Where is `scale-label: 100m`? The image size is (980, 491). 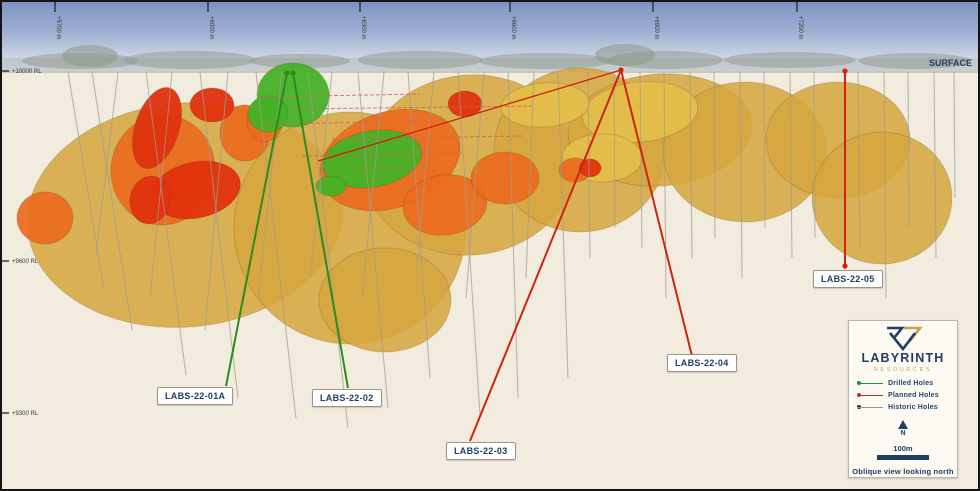 scale-label: 100m is located at coordinates (903, 448).